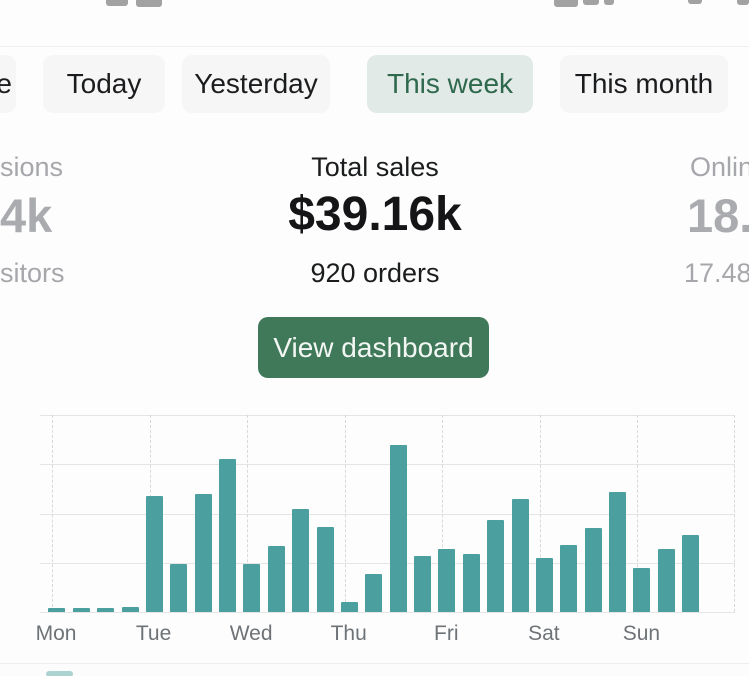 This screenshot has height=676, width=749. What do you see at coordinates (544, 633) in the screenshot?
I see `x-label-sat: Sat` at bounding box center [544, 633].